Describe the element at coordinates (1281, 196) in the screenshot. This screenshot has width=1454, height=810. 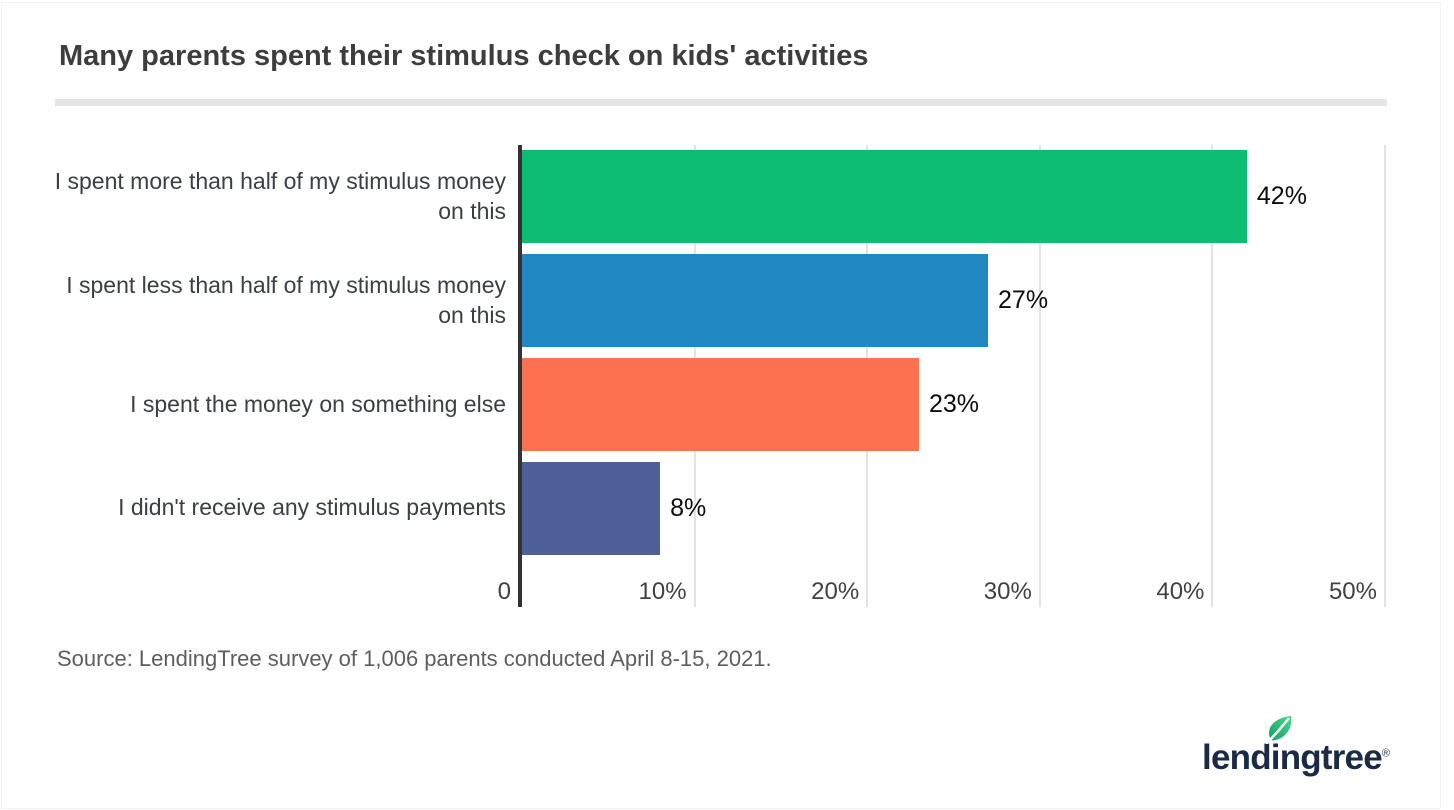
I see `value-label: 42%` at that location.